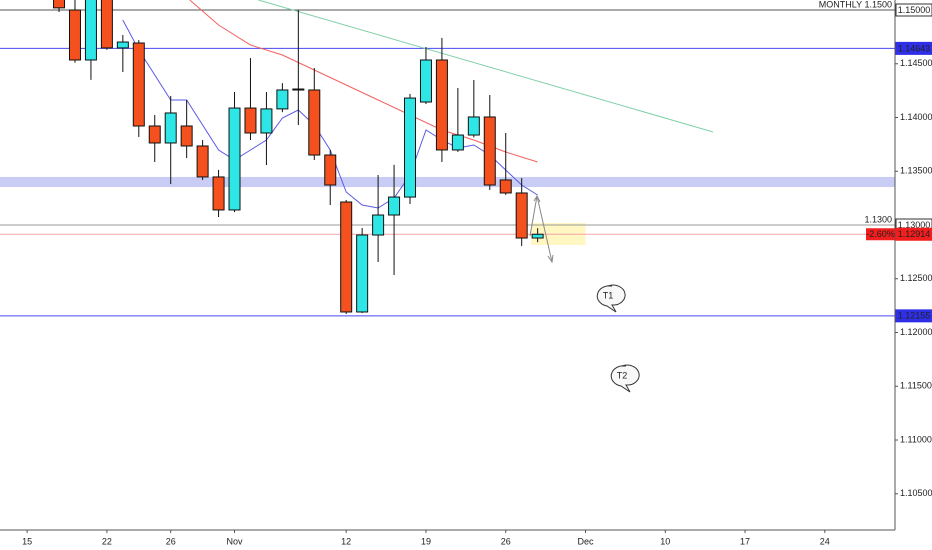  Describe the element at coordinates (916, 63) in the screenshot. I see `y-tick-label: 1.14500` at that location.